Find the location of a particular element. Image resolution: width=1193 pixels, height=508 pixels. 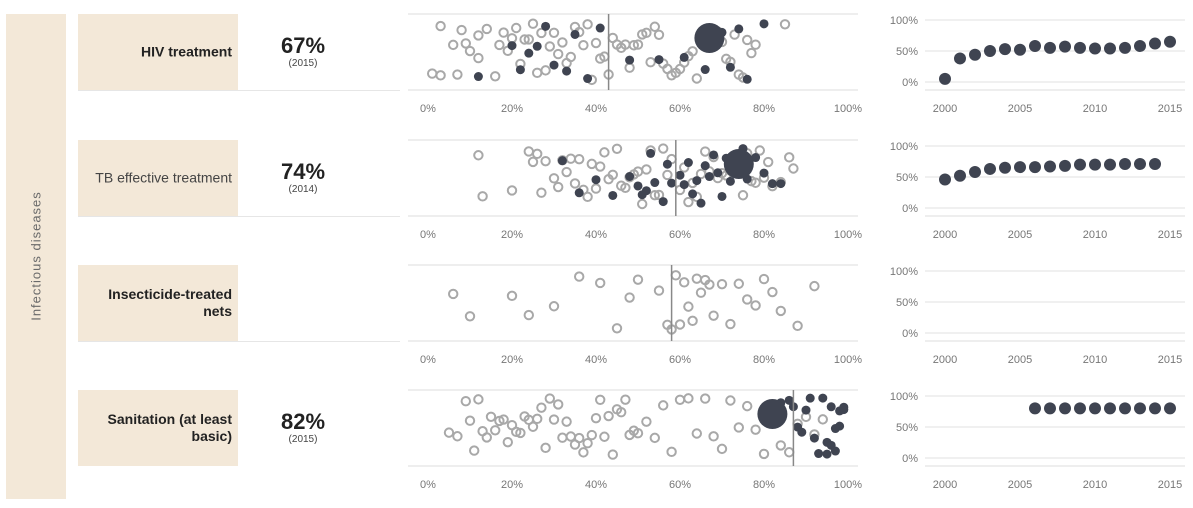

x-tick-label: 2010 is located at coordinates (1095, 360).